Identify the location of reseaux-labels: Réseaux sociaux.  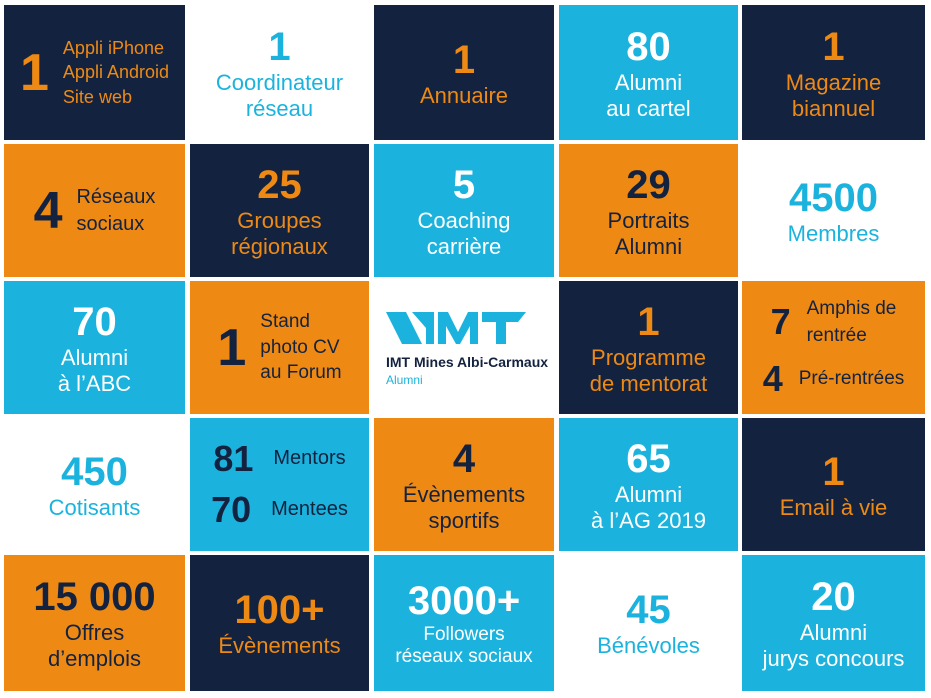
(115, 211).